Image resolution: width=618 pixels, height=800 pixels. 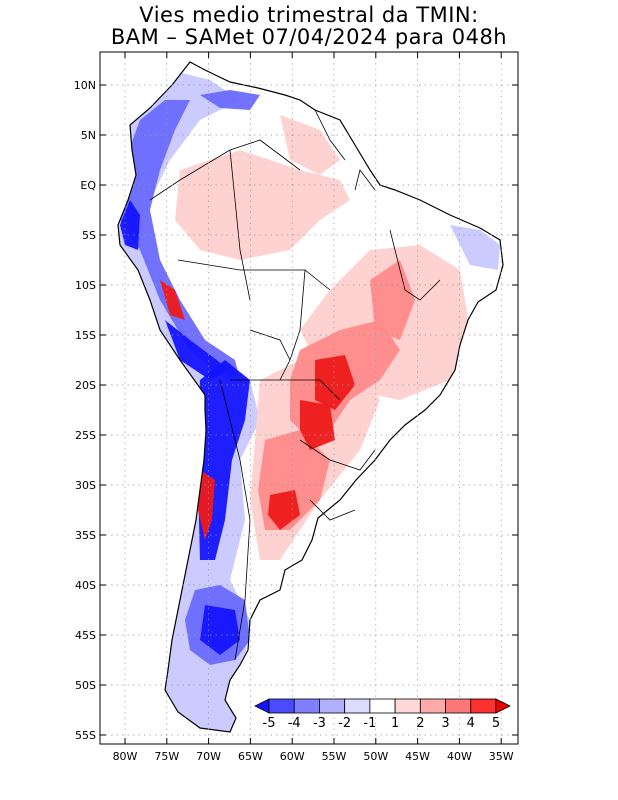 What do you see at coordinates (313, 756) in the screenshot?
I see `longitude-labels: 80W 75W 70W 65W 60W 55W 50W 45W 40W 35W` at bounding box center [313, 756].